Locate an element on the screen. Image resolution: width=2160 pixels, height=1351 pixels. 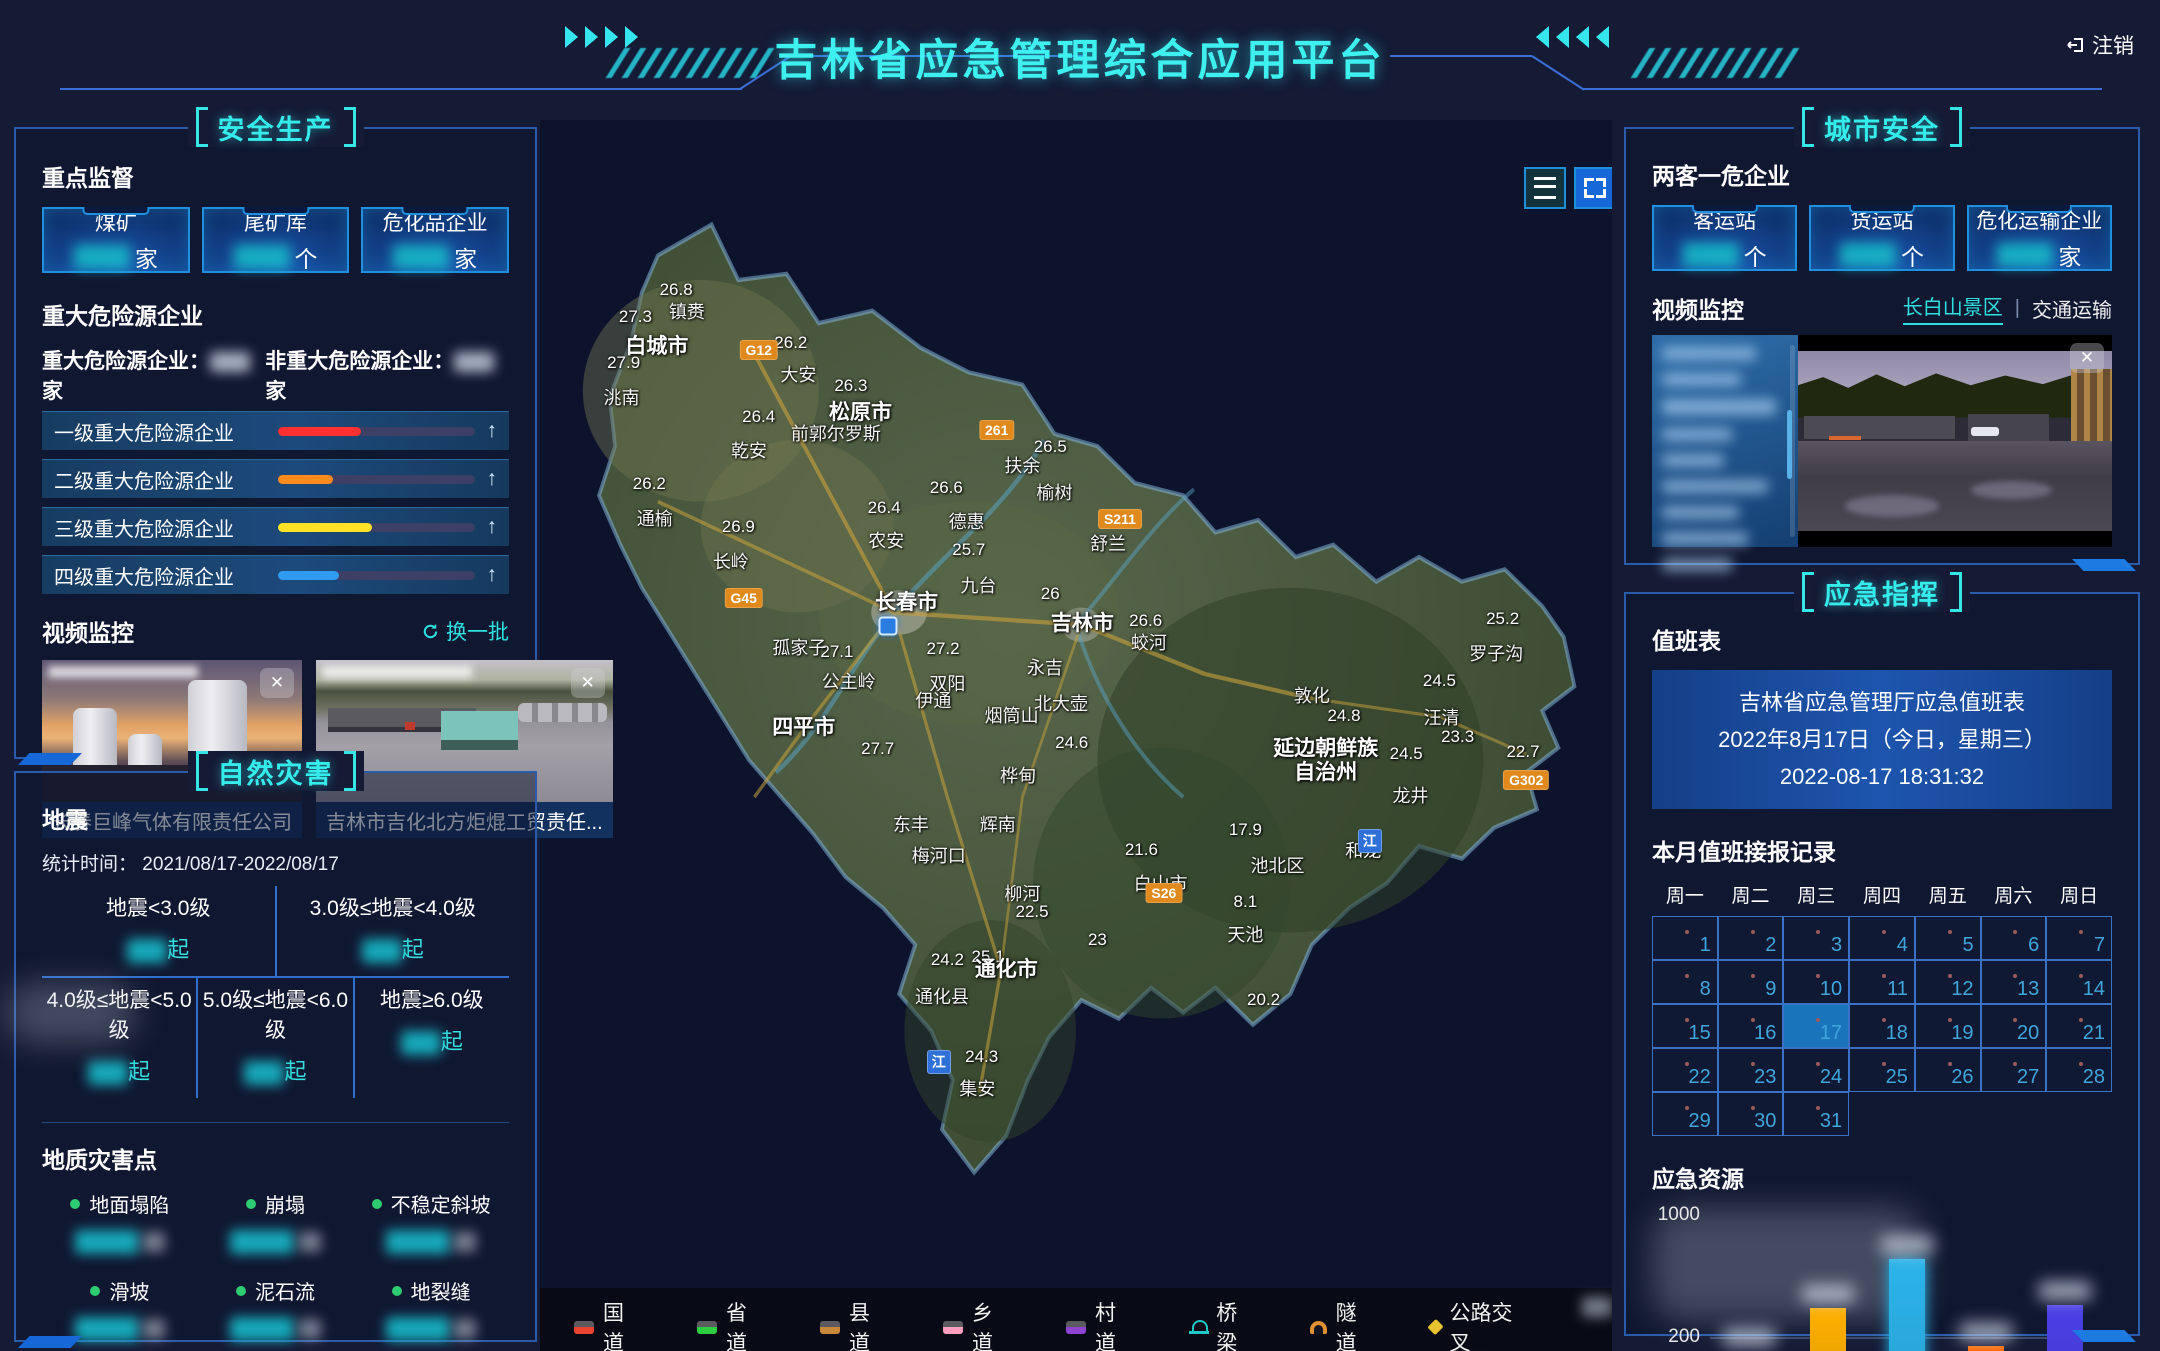
calendar-day-19: 19 is located at coordinates (1947, 1026).